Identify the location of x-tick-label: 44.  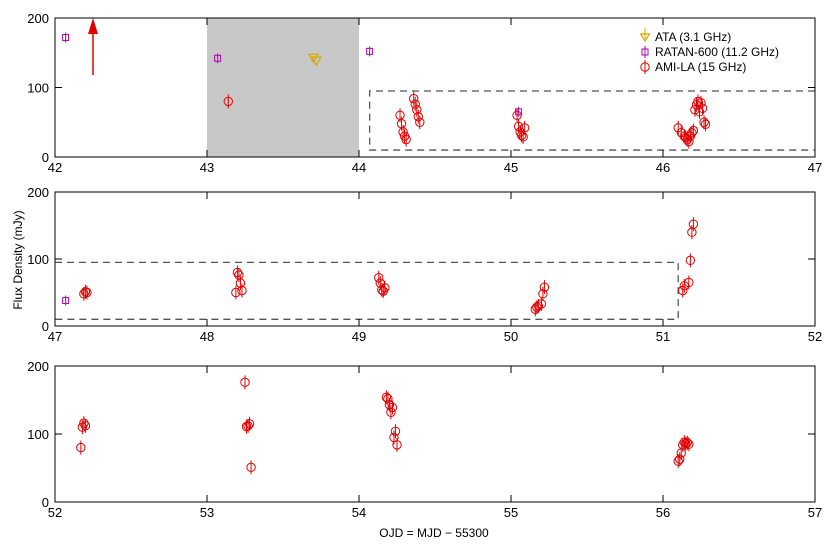
(359, 167).